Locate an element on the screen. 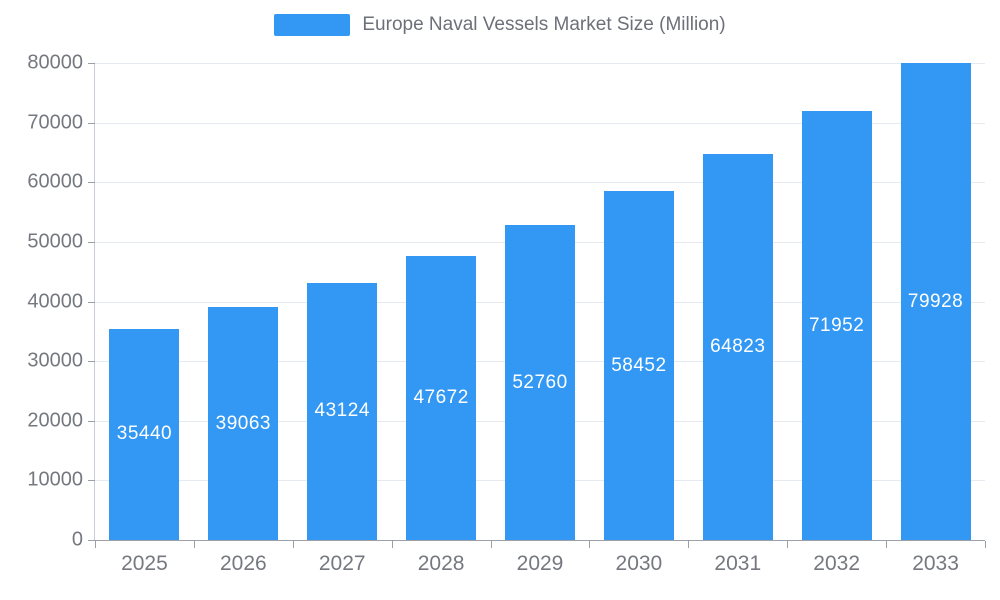 This screenshot has height=600, width=1000. x-category-label: 2031 is located at coordinates (738, 563).